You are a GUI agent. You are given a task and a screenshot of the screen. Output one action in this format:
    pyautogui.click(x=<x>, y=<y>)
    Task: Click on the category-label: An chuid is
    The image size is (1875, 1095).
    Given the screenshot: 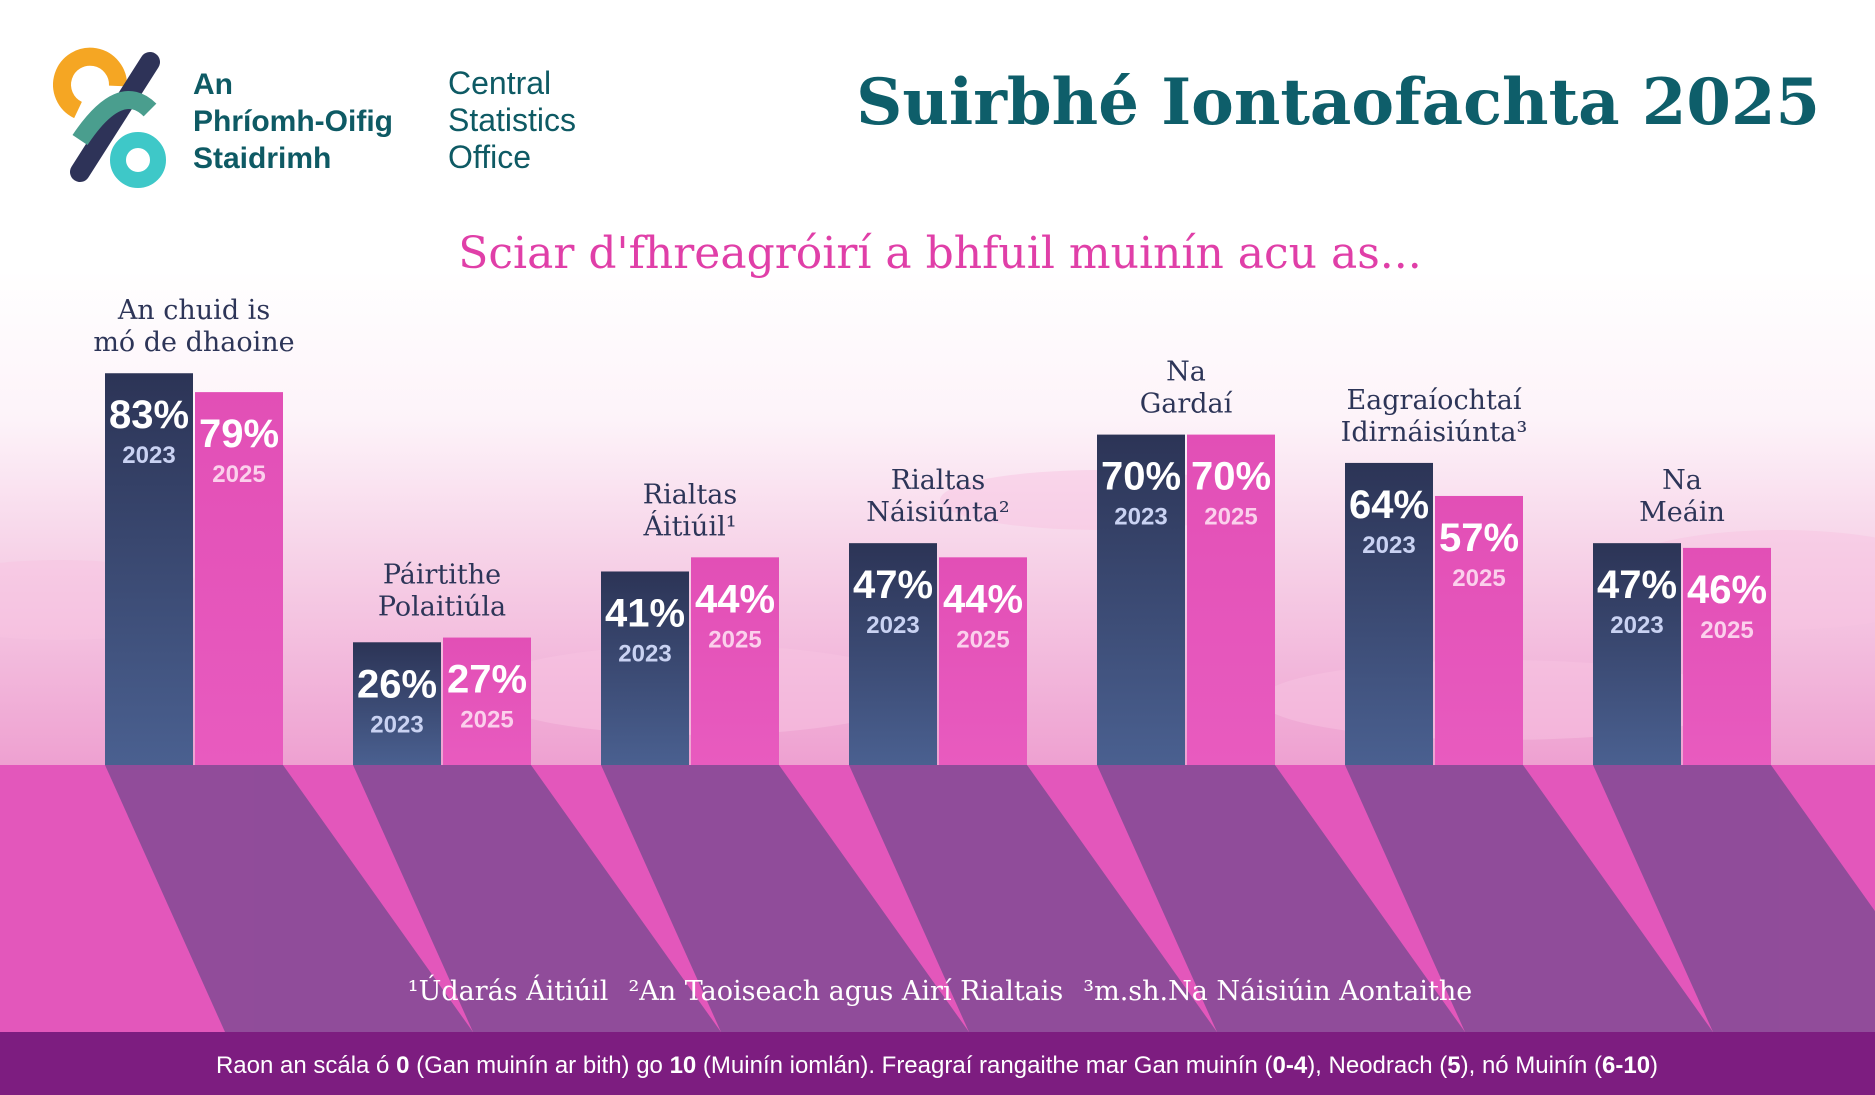 What is the action you would take?
    pyautogui.click(x=193, y=310)
    